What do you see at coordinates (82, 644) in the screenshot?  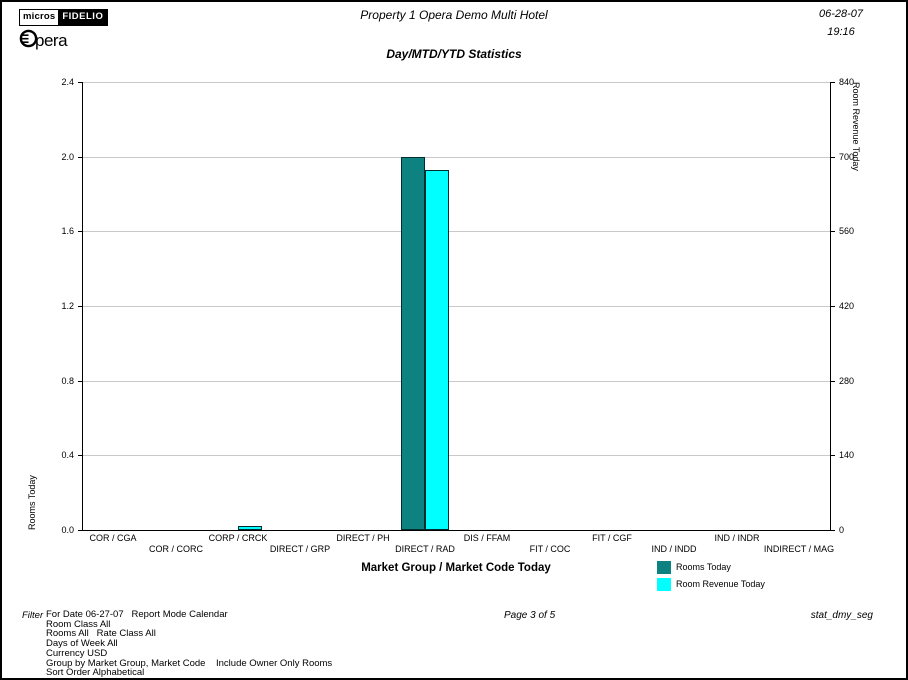 I see `filter-line: Days of Week All` at bounding box center [82, 644].